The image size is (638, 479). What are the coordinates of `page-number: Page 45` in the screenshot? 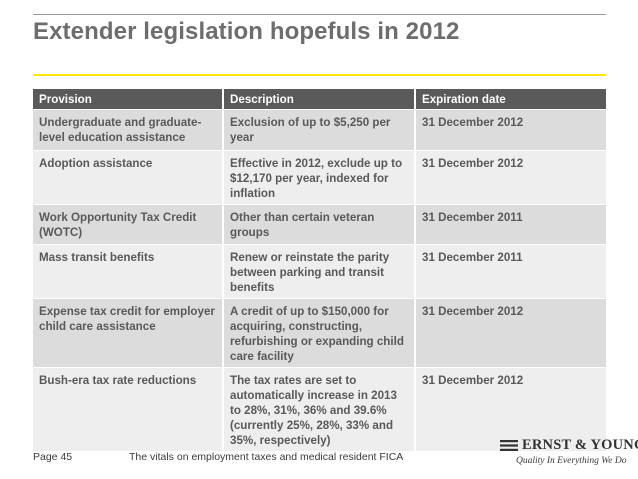 It's located at (53, 457).